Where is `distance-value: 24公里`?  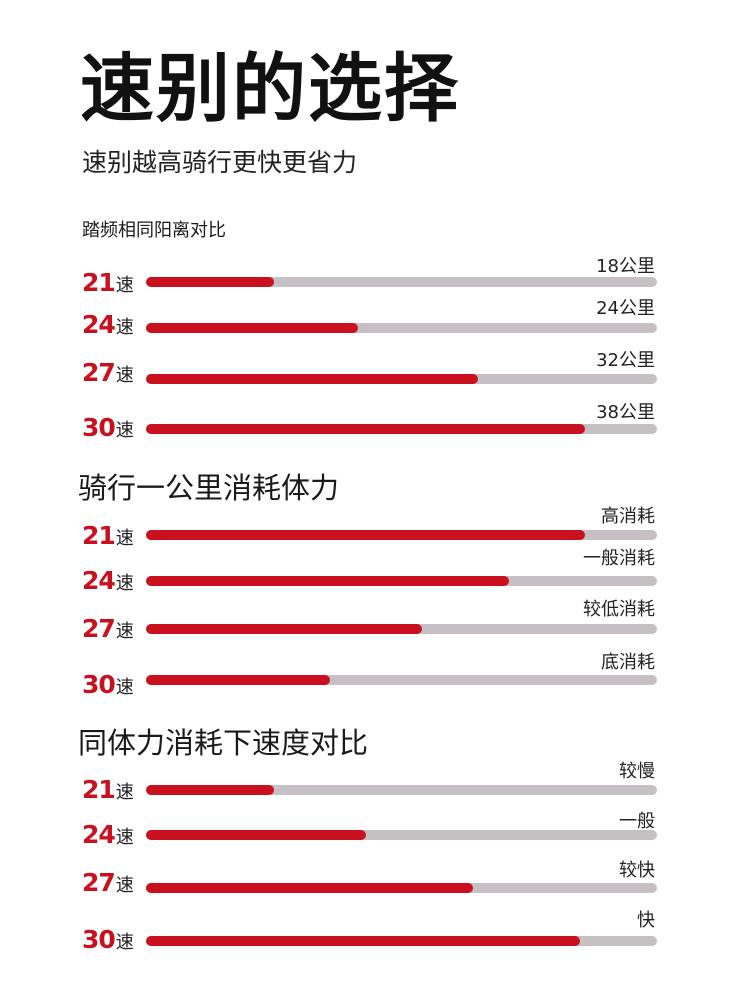 distance-value: 24公里 is located at coordinates (625, 308).